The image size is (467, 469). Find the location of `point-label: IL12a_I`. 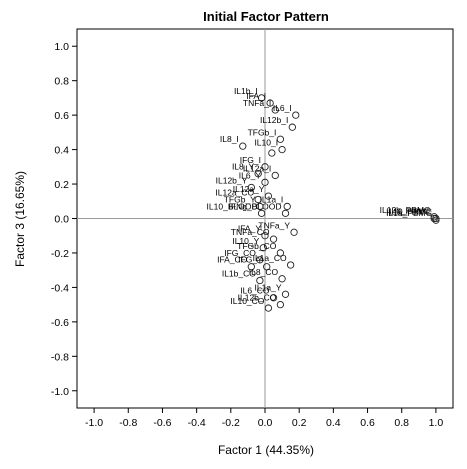

point-label: IL12a_I is located at coordinates (257, 168).